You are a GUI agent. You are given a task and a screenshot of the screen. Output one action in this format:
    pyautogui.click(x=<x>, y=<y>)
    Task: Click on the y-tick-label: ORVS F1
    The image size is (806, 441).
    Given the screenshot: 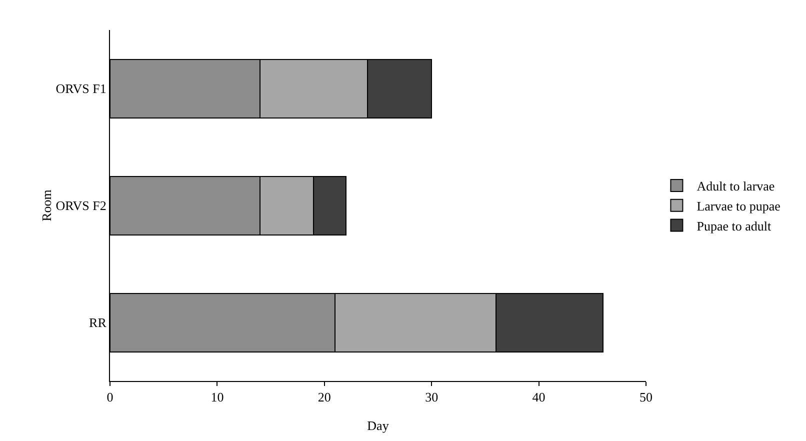 What is the action you would take?
    pyautogui.click(x=81, y=88)
    